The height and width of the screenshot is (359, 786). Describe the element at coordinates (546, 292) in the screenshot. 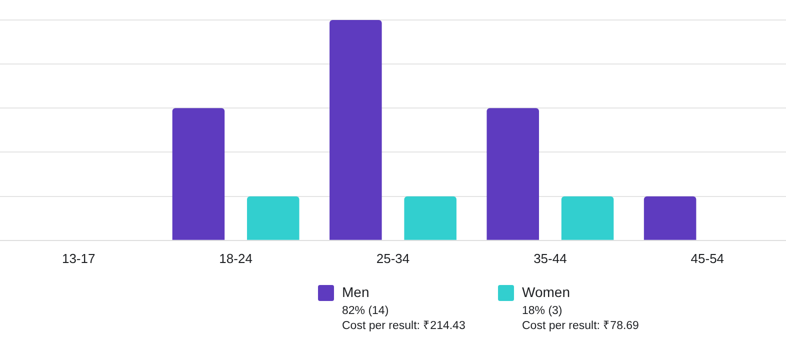

I see `legend-label: Women` at that location.